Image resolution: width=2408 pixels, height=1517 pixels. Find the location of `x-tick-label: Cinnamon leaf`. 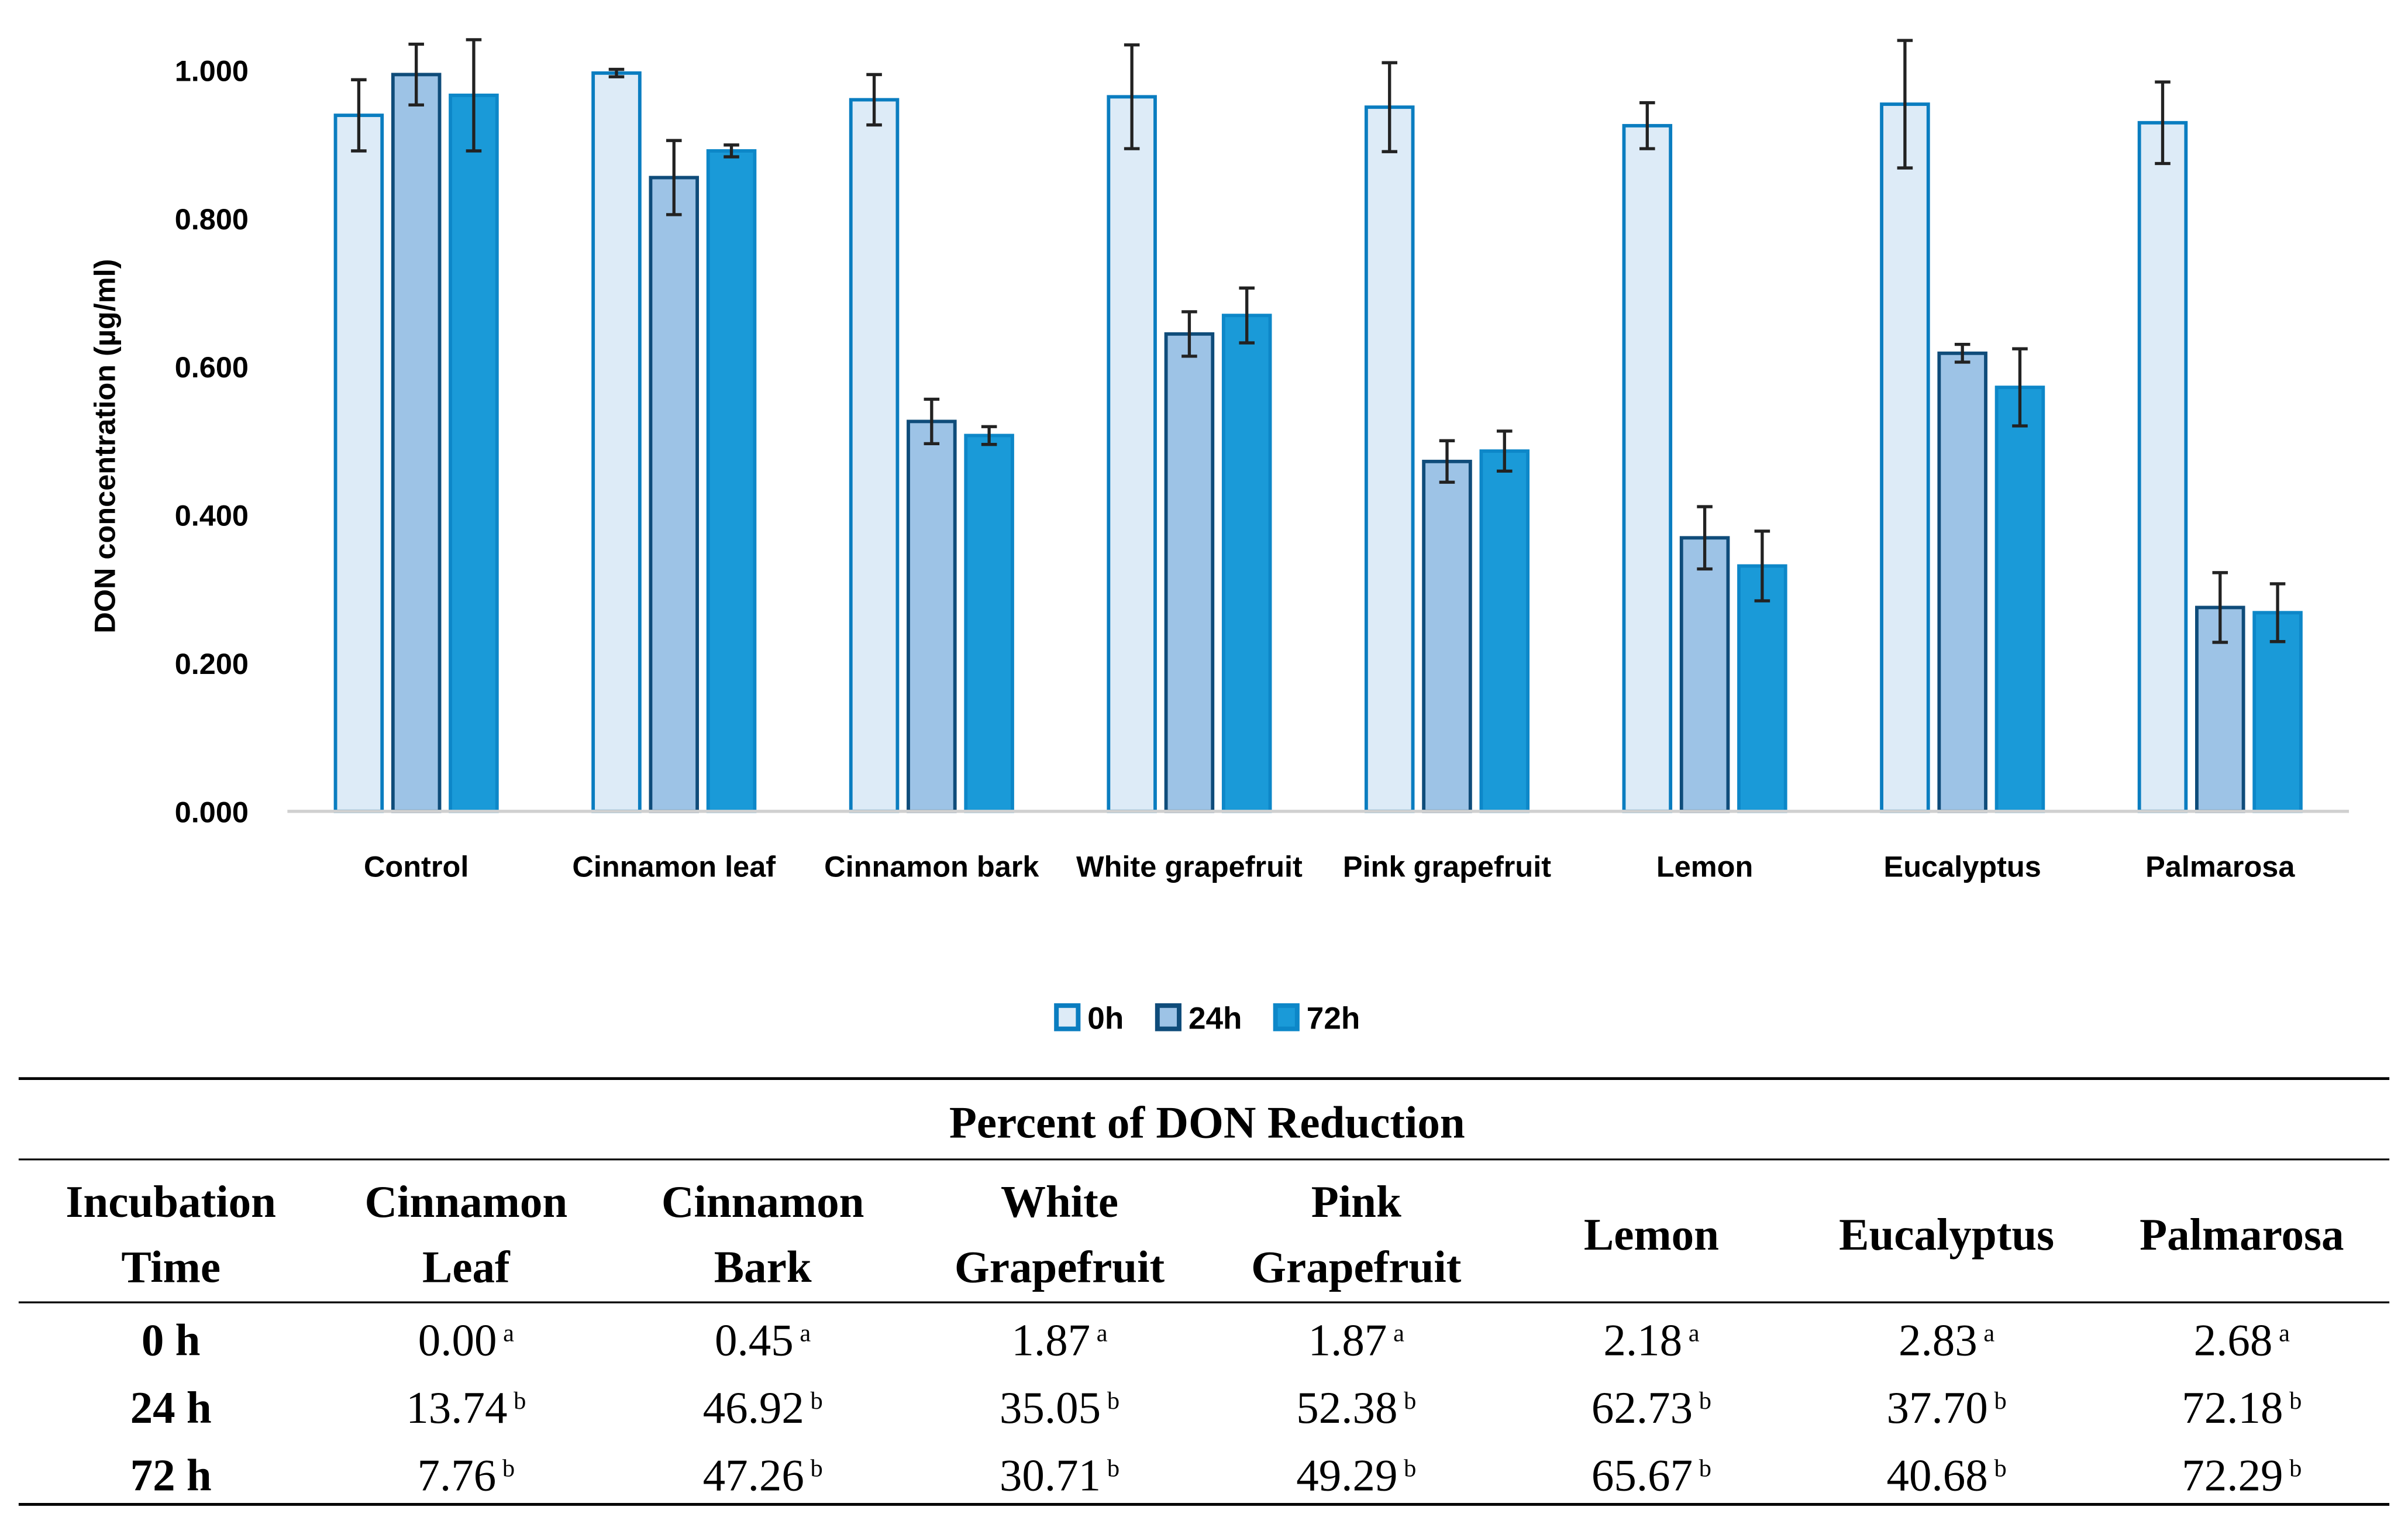

x-tick-label: Cinnamon leaf is located at coordinates (674, 868).